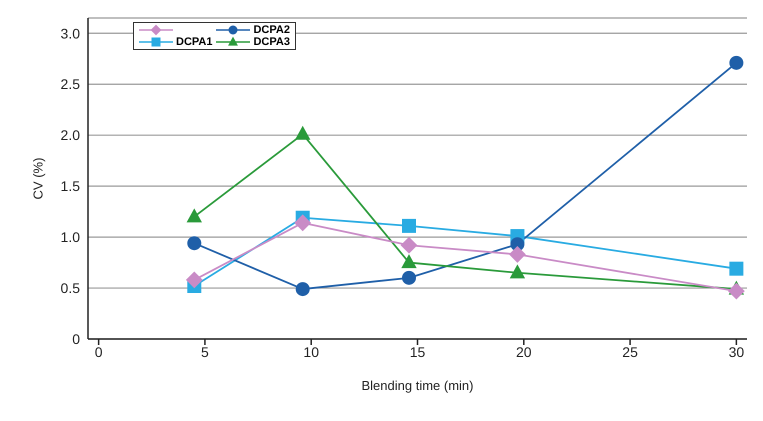 The image size is (763, 421). What do you see at coordinates (418, 352) in the screenshot?
I see `x-tick-label: 15` at bounding box center [418, 352].